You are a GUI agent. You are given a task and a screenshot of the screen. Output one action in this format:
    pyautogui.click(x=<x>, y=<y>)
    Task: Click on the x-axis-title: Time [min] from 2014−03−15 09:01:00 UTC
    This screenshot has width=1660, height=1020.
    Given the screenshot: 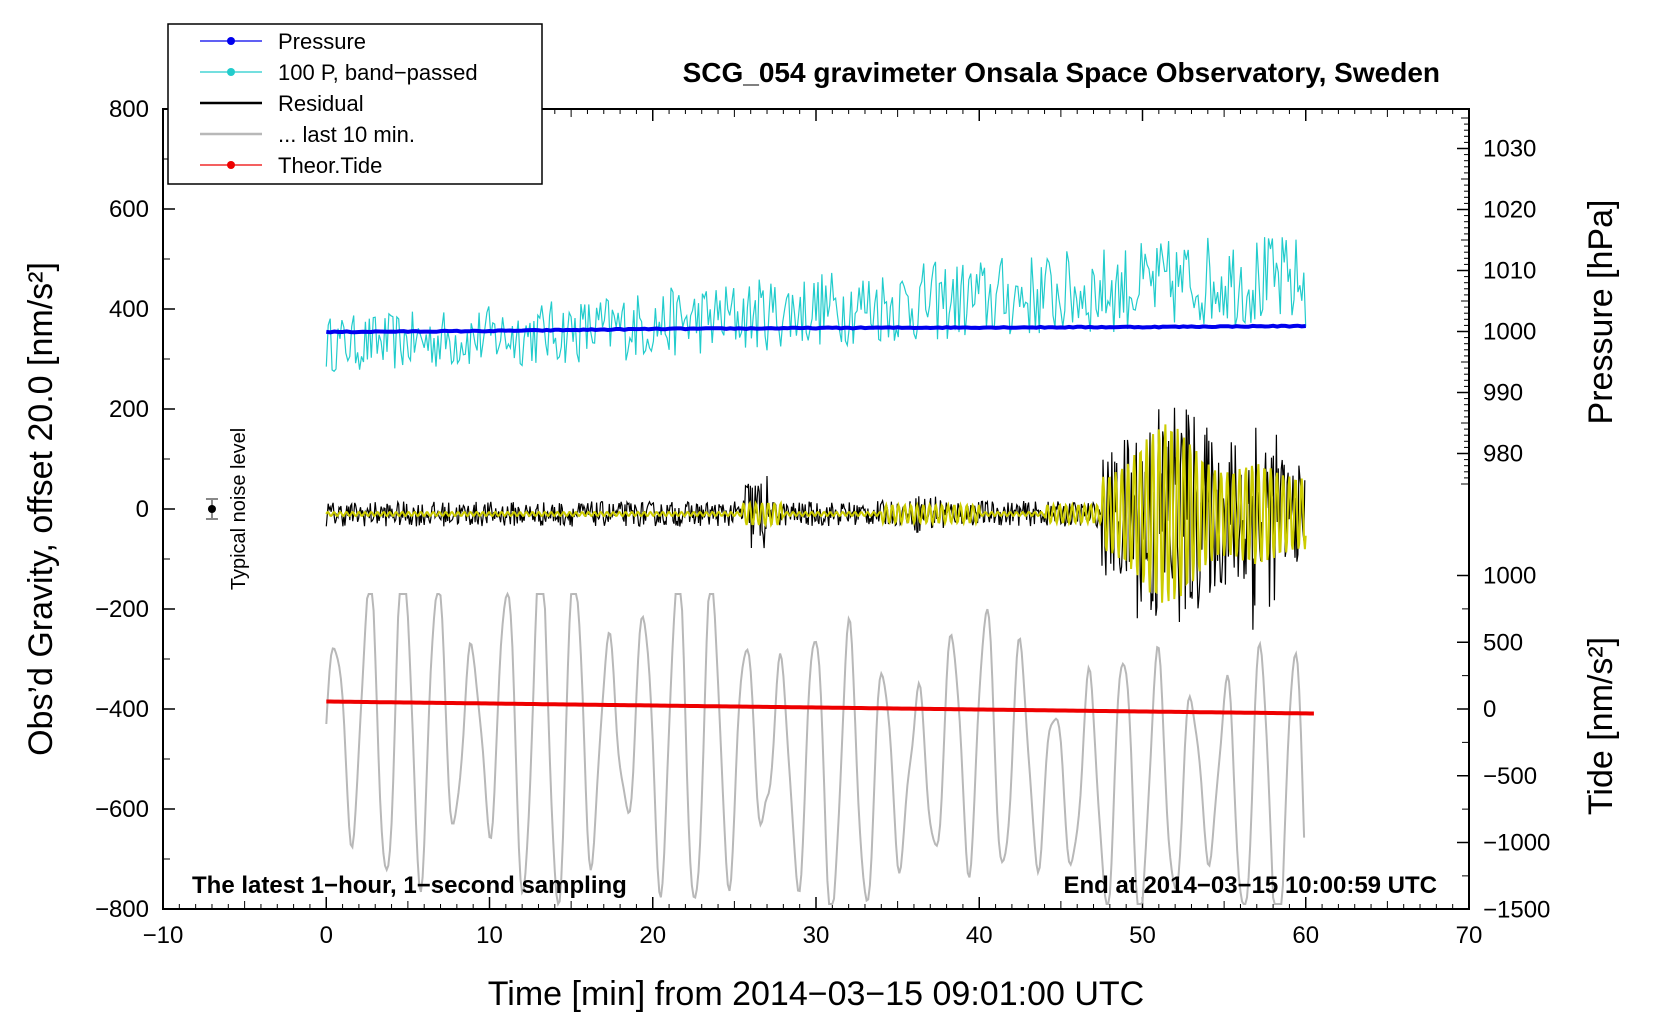 What is the action you would take?
    pyautogui.click(x=816, y=994)
    